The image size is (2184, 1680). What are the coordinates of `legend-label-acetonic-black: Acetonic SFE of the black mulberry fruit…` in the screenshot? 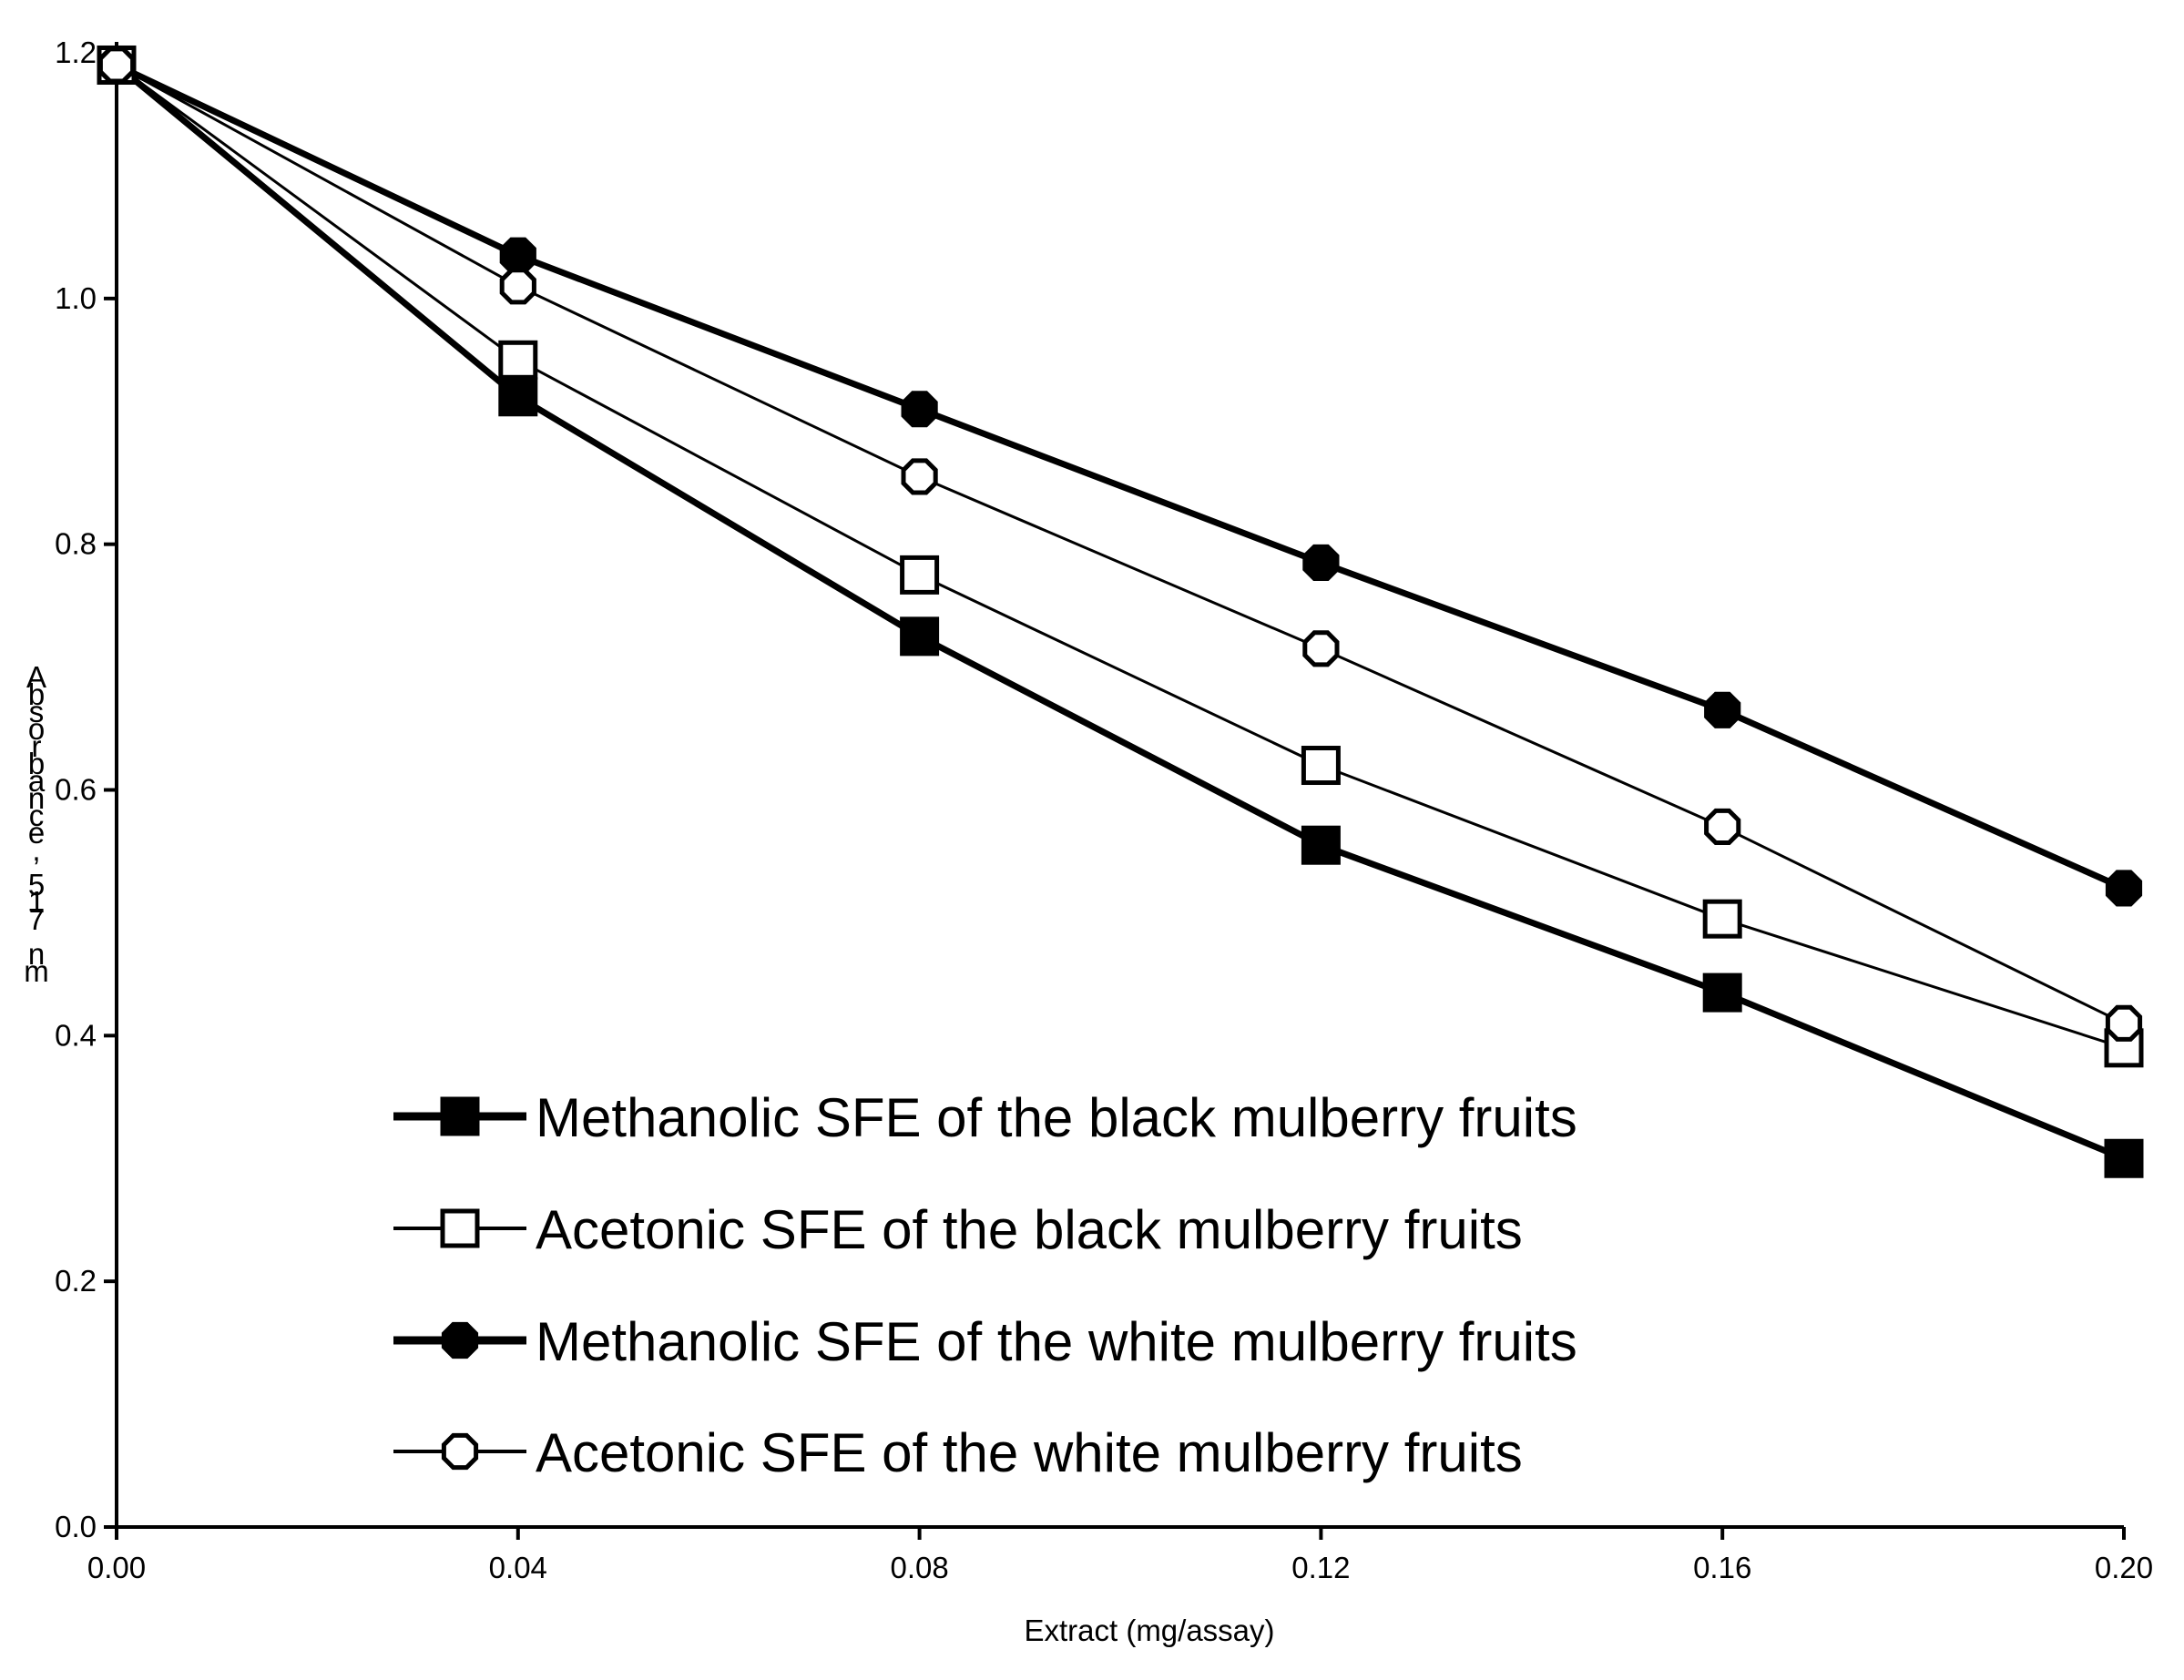 It's located at (1029, 1229).